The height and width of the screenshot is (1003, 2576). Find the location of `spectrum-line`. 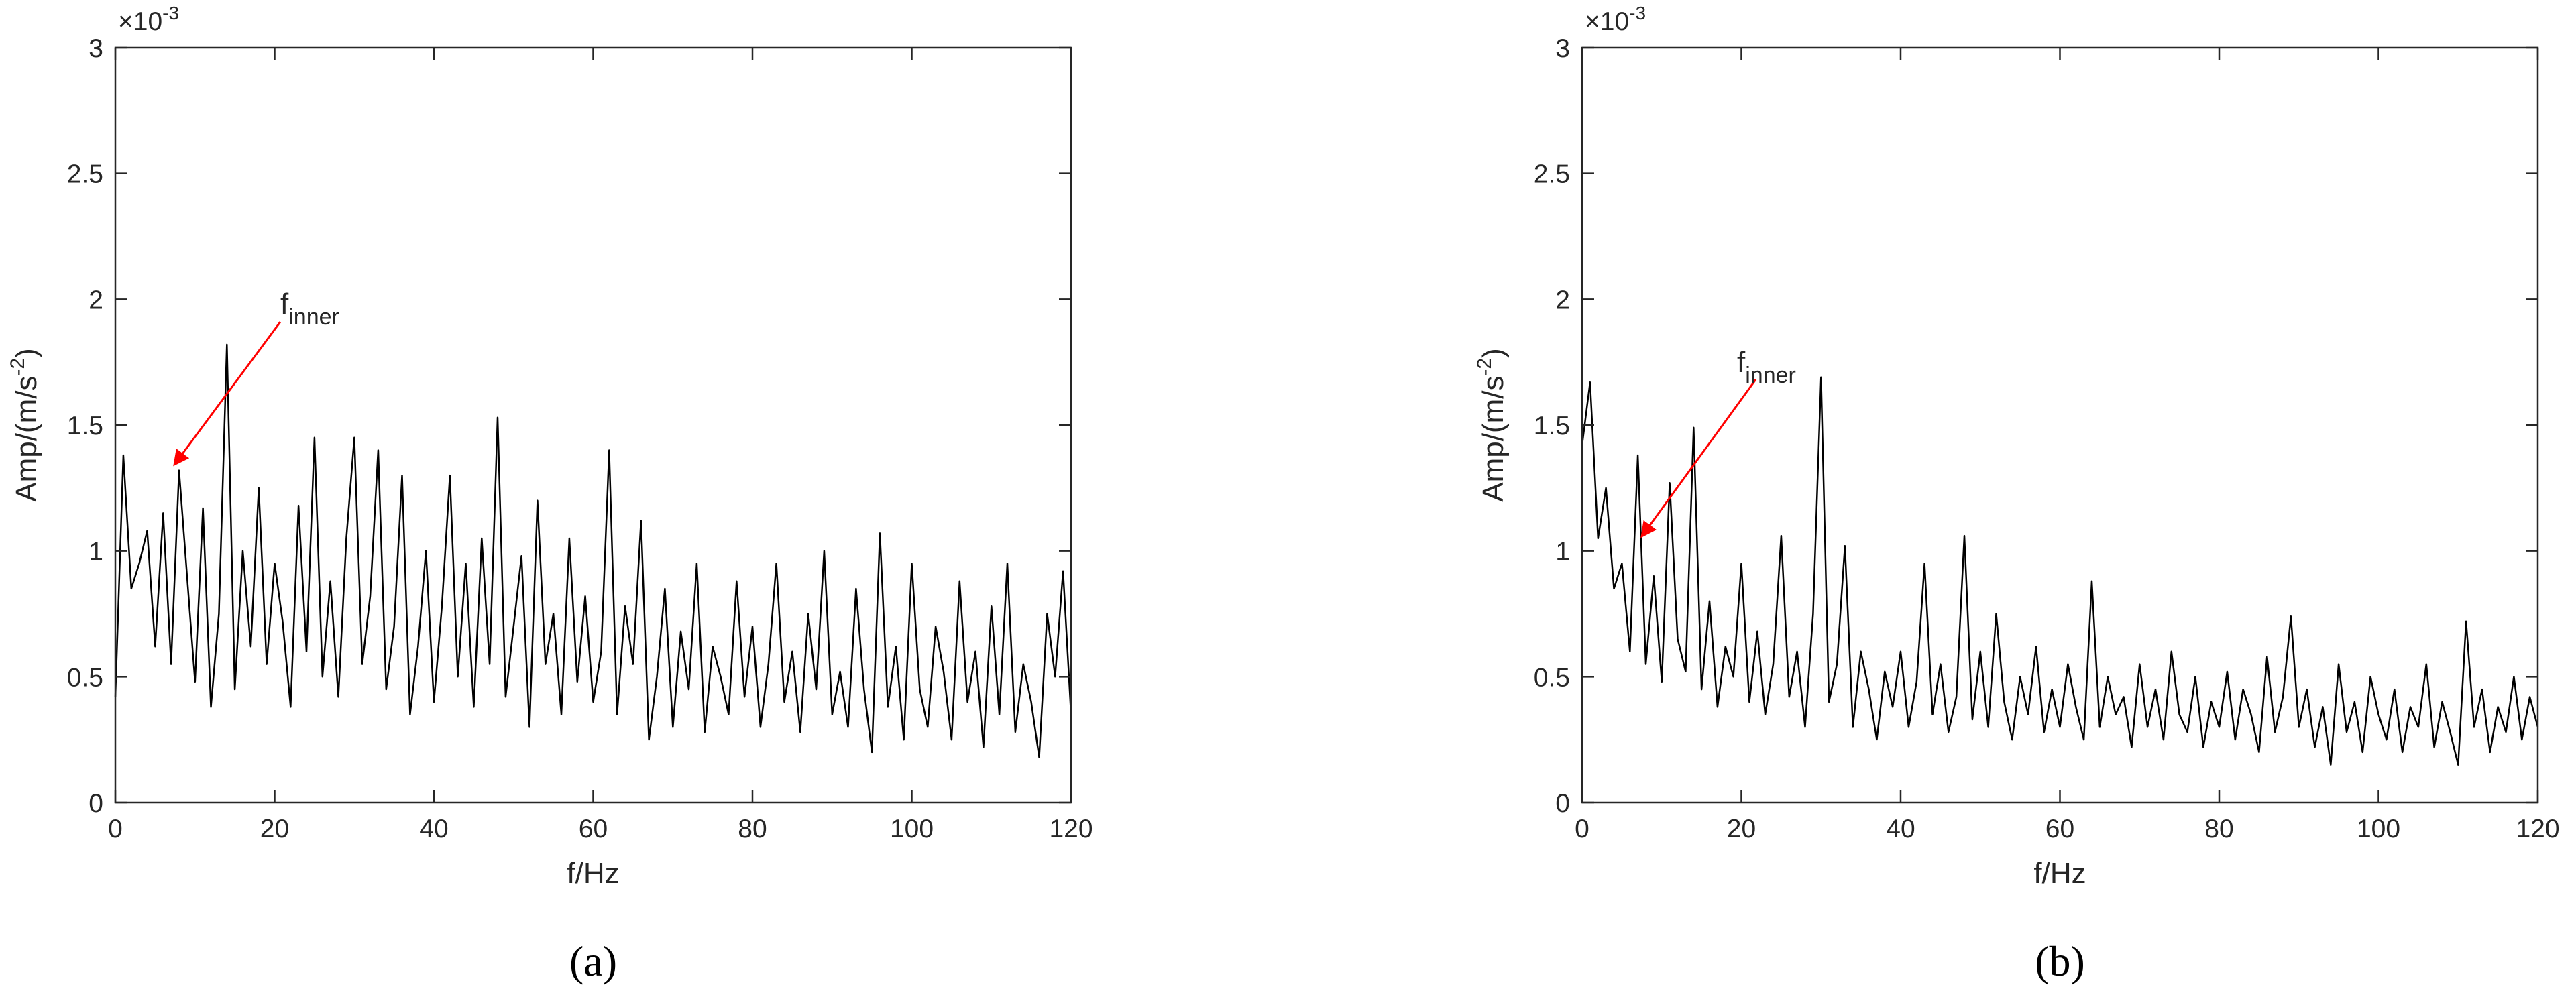

spectrum-line is located at coordinates (2060, 571).